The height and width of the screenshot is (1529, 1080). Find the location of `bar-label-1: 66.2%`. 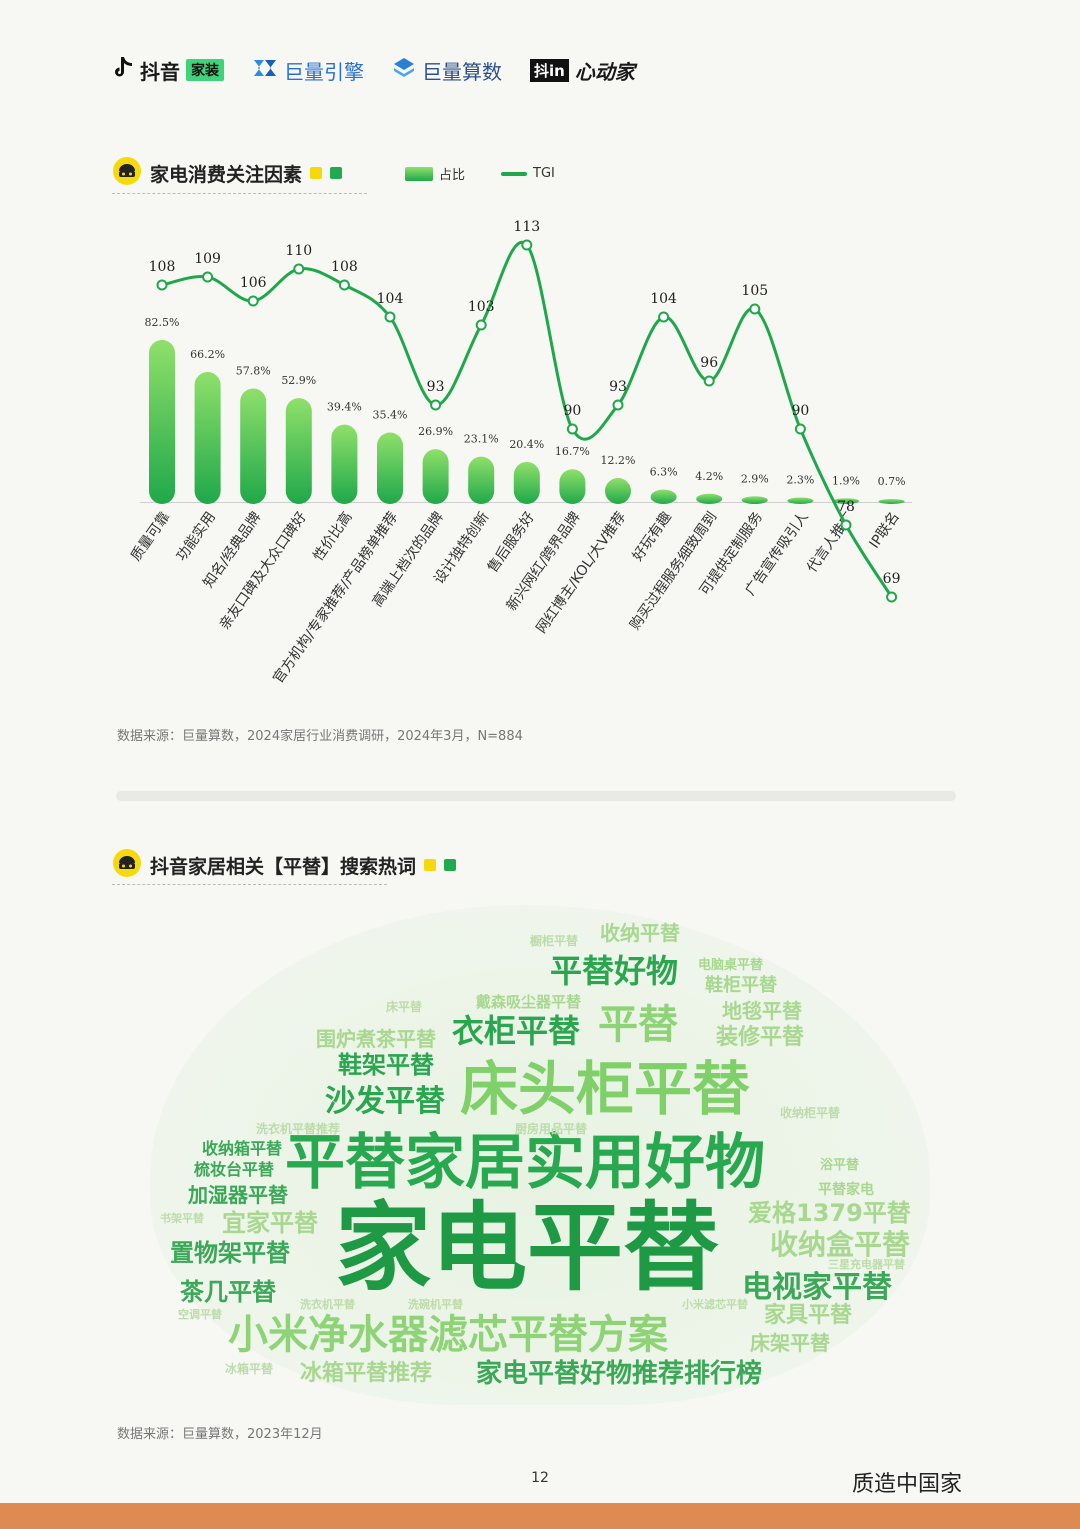

bar-label-1: 66.2% is located at coordinates (207, 354).